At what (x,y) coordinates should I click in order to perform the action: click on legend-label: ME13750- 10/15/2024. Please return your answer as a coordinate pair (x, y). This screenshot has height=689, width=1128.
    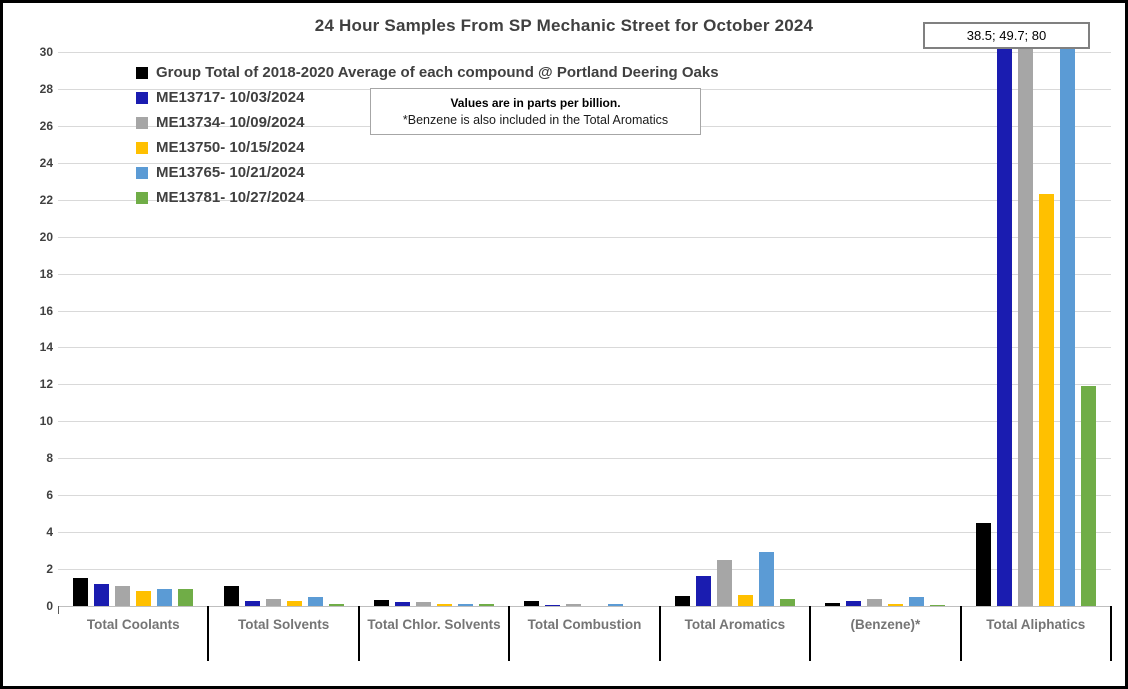
    Looking at the image, I should click on (230, 147).